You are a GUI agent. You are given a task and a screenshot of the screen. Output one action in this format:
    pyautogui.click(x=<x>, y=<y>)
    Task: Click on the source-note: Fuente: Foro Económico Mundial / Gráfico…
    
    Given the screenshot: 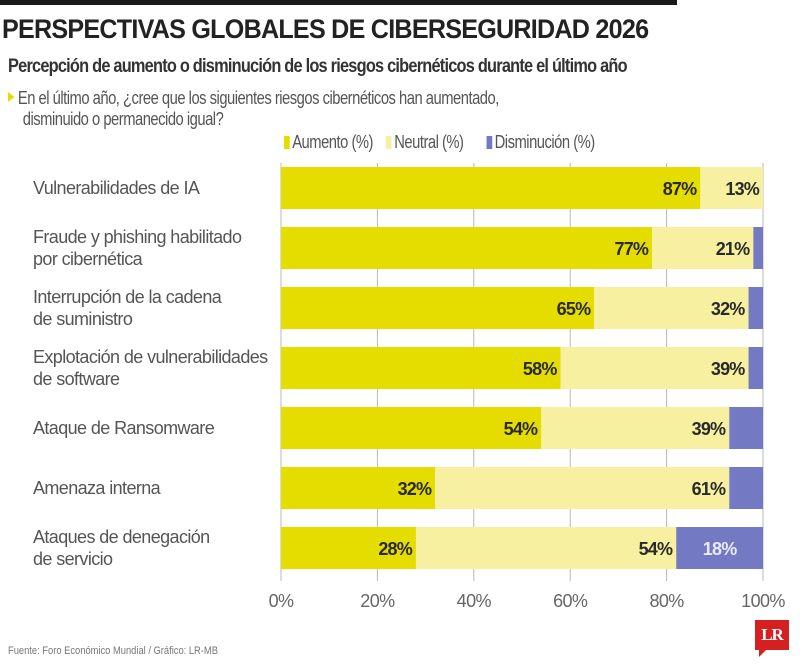 What is the action you would take?
    pyautogui.click(x=113, y=651)
    